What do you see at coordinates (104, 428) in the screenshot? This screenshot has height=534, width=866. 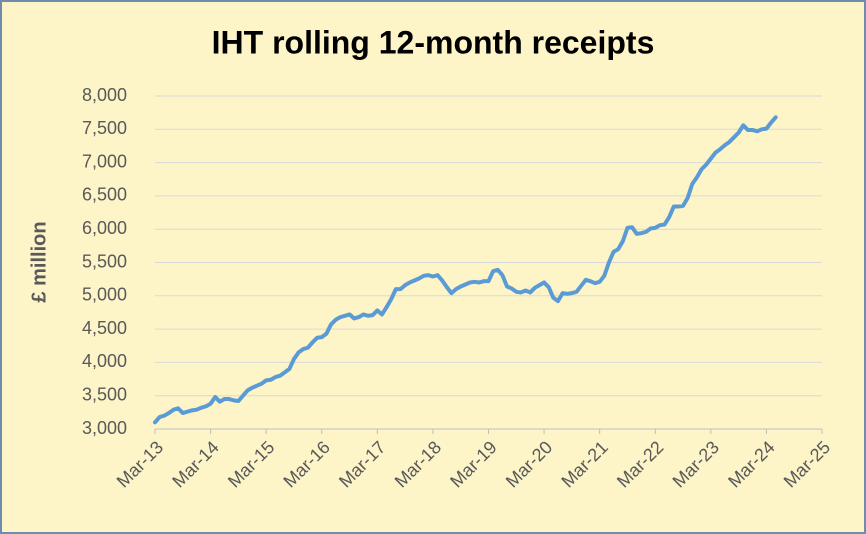 I see `y-tick-label: 3,000` at bounding box center [104, 428].